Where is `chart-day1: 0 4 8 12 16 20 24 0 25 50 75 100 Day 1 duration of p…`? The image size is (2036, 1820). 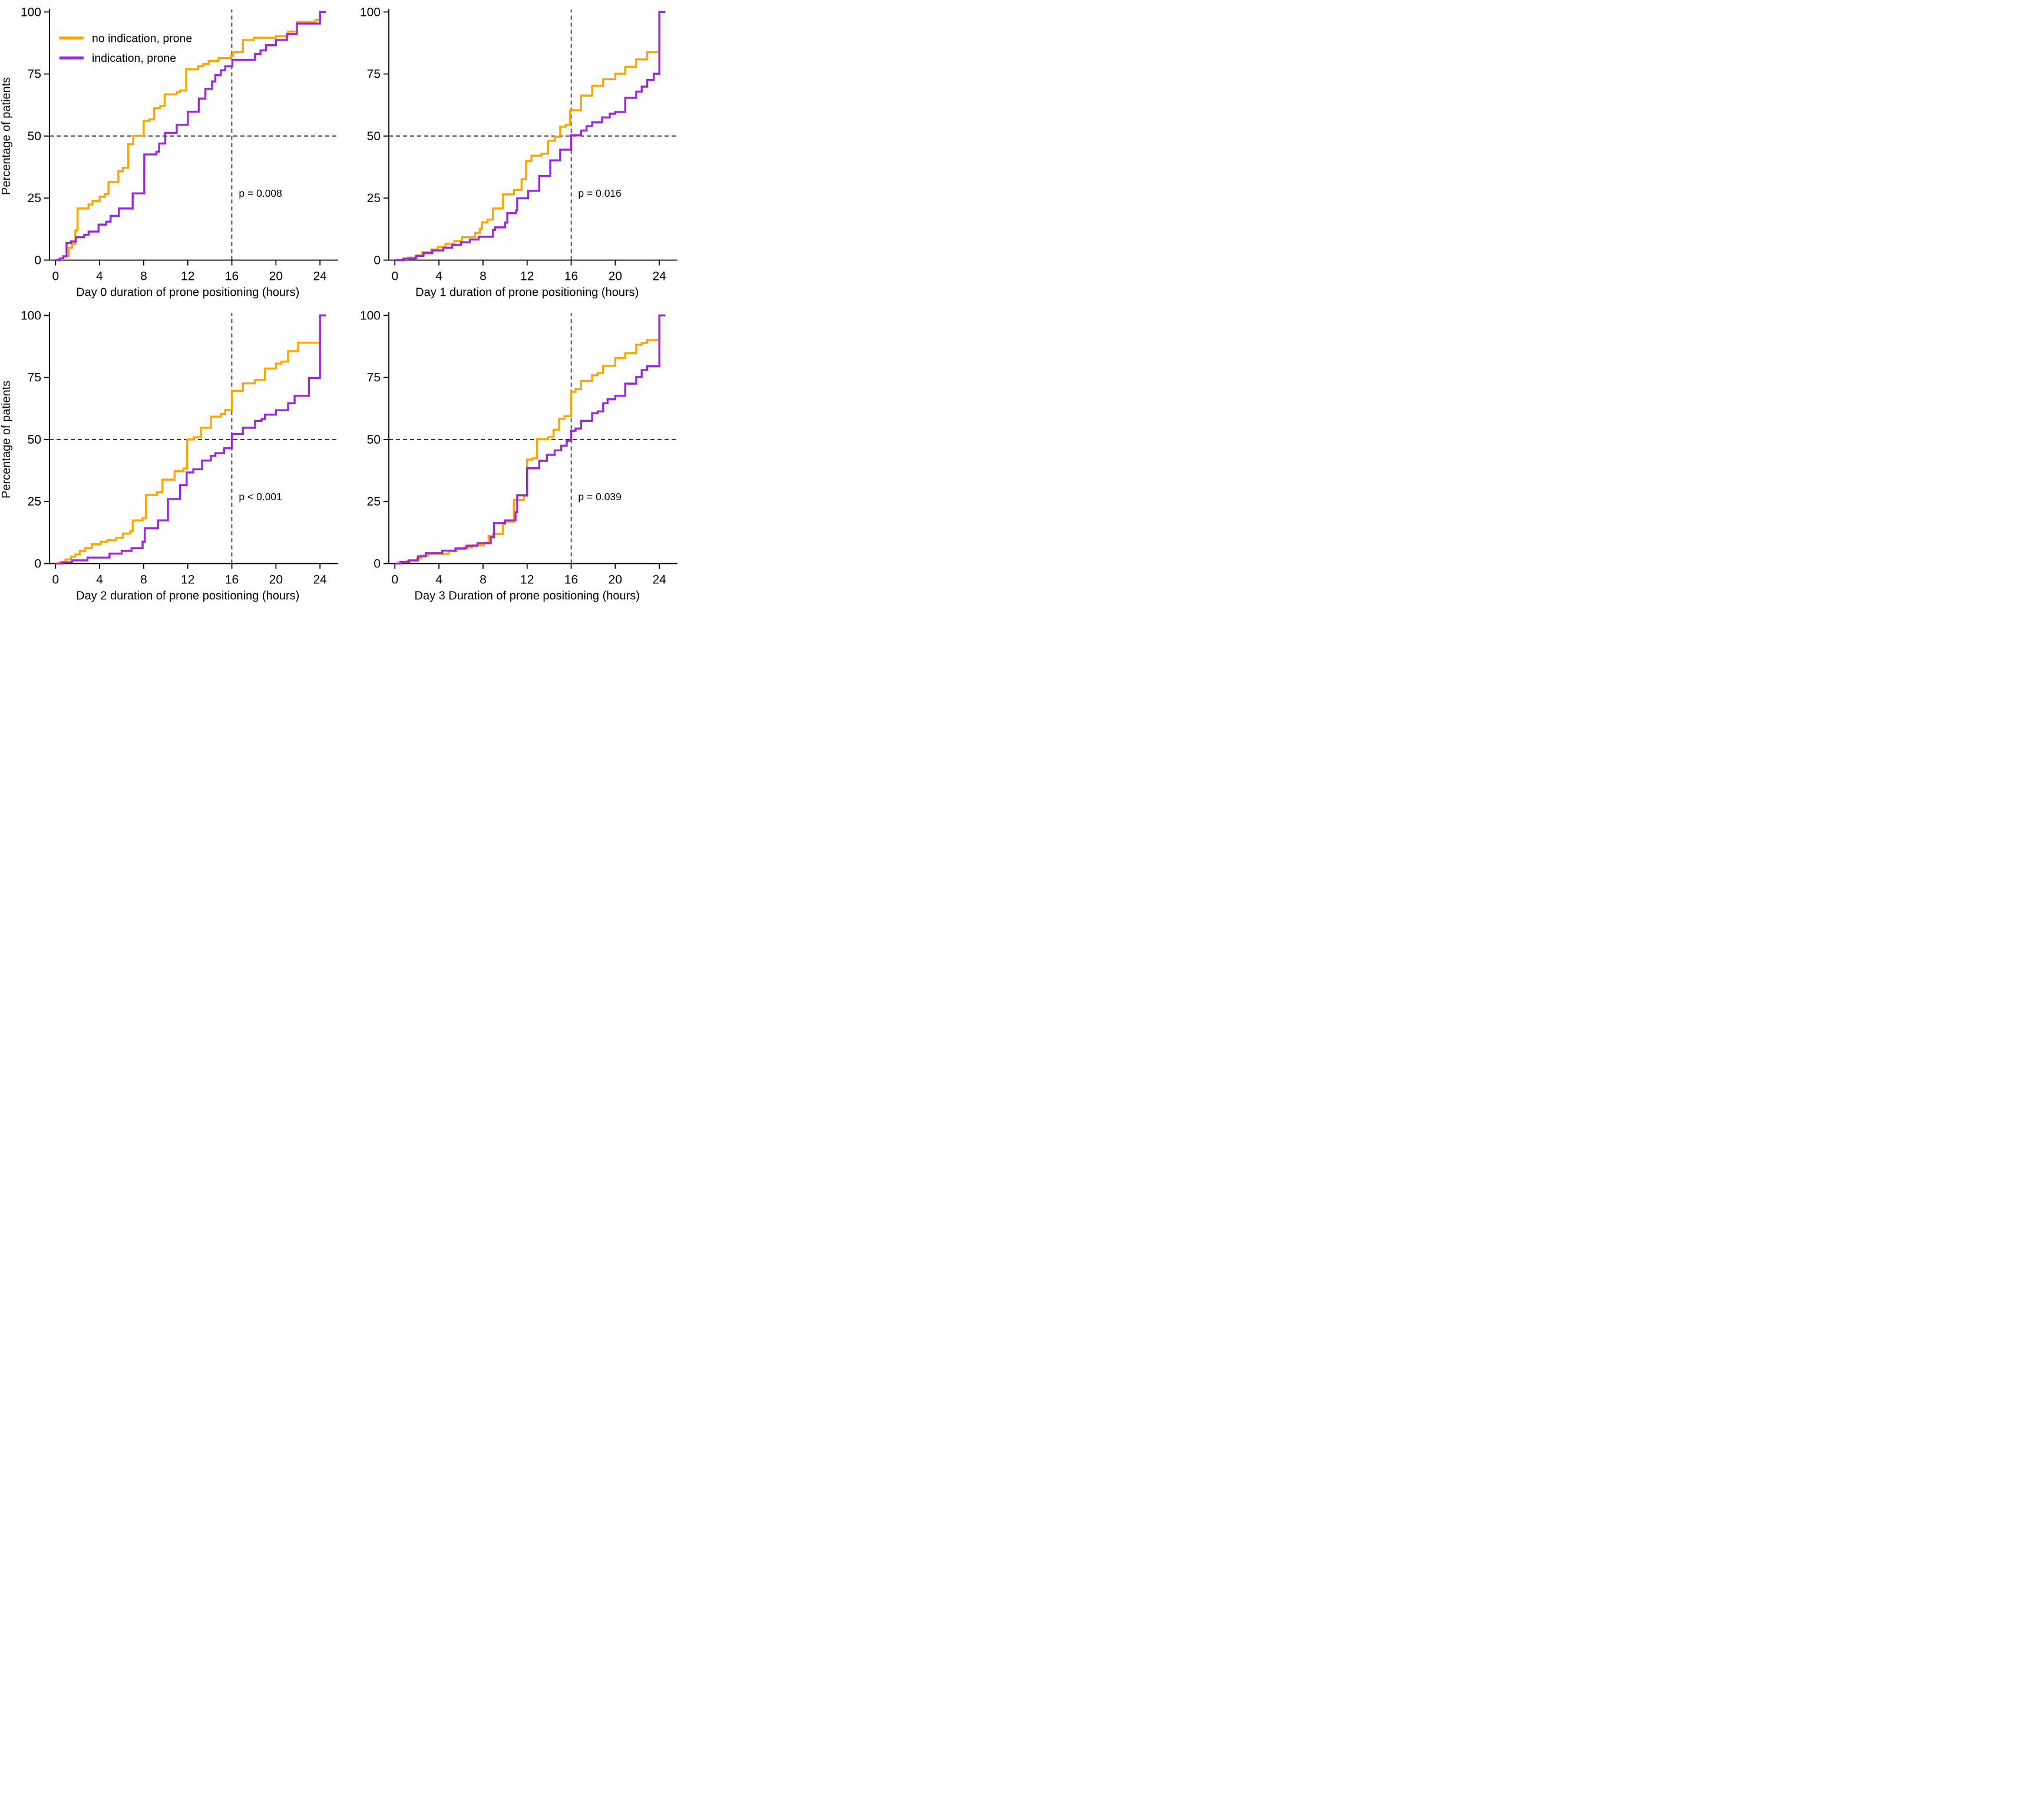
chart-day1: 0 4 8 12 16 20 24 0 25 50 75 100 Day 1 duration of p… is located at coordinates (518, 152).